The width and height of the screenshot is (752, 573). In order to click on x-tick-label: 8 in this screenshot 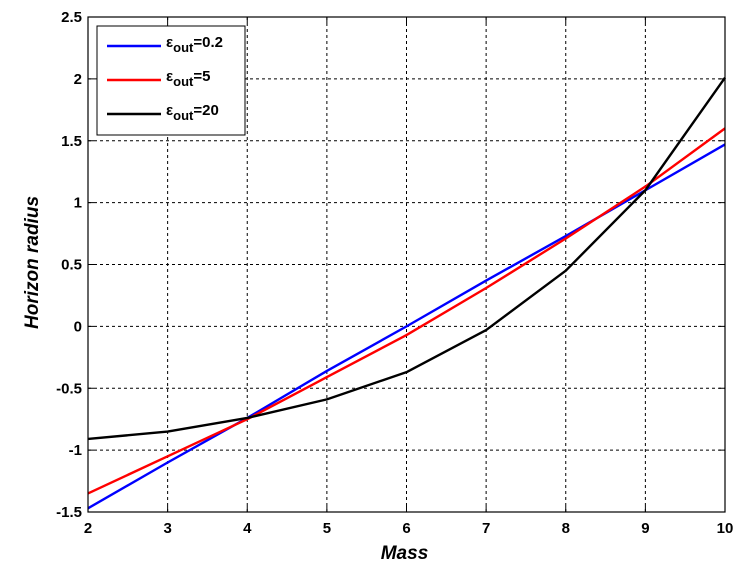, I will do `click(566, 528)`.